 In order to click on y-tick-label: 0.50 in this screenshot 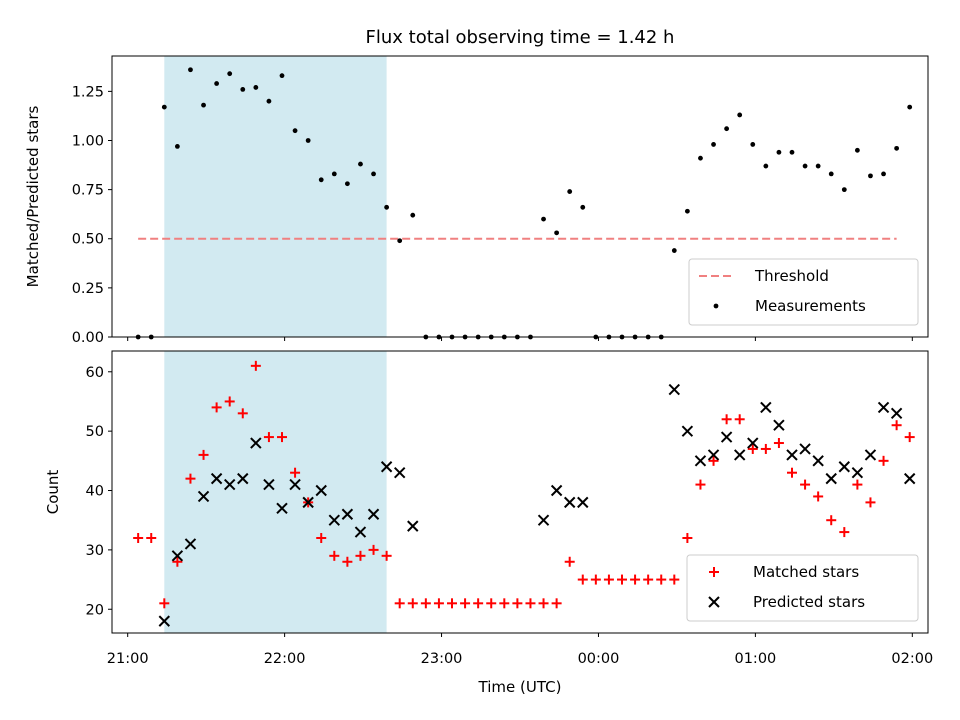, I will do `click(88, 240)`.